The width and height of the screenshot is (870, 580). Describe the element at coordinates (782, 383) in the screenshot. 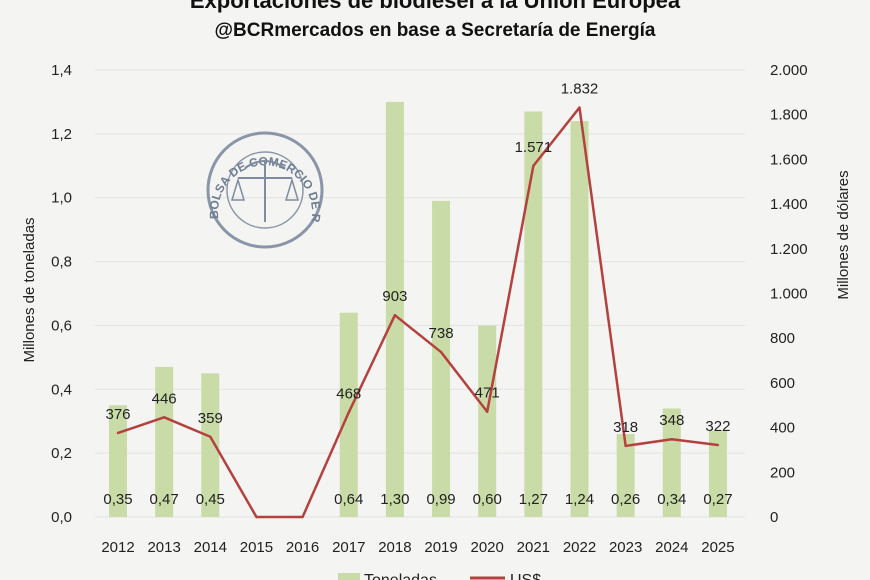

I see `y2-tick-label: 600` at that location.